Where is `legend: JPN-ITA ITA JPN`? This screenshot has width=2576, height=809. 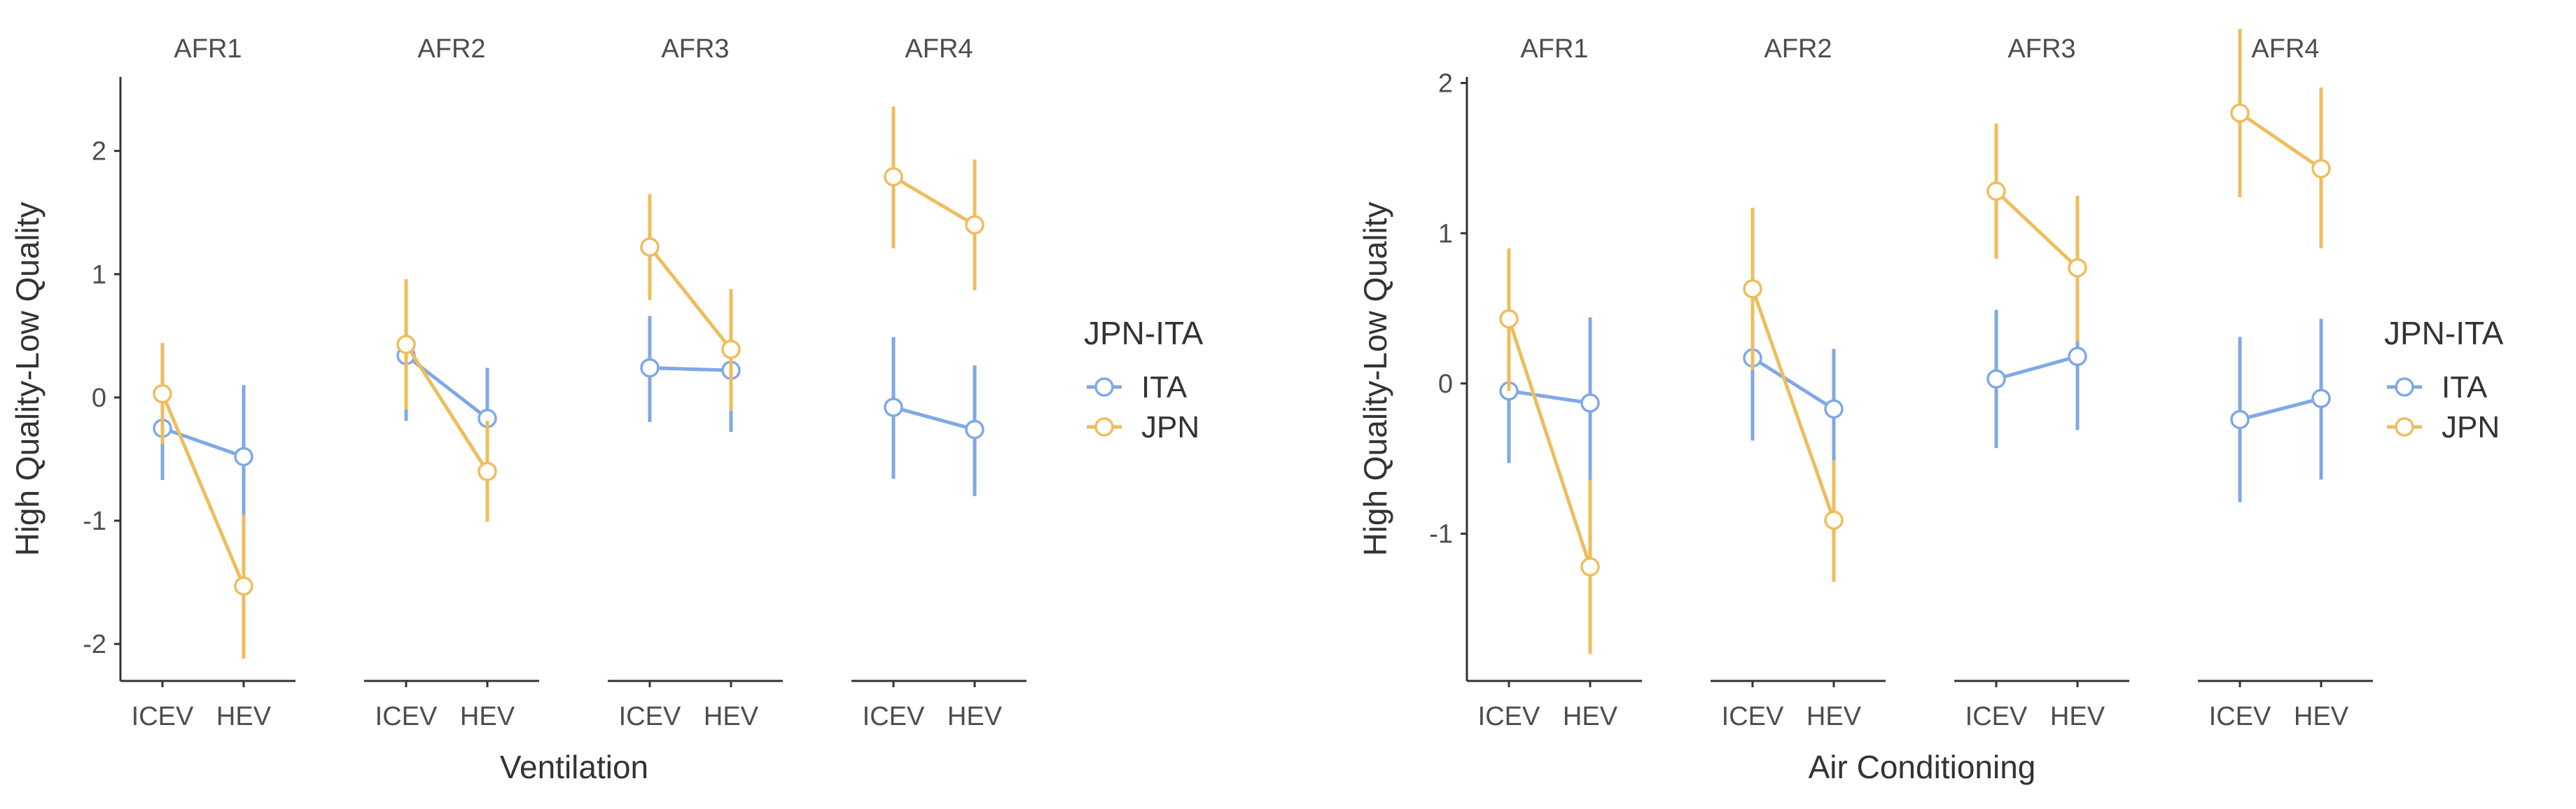
legend: JPN-ITA ITA JPN is located at coordinates (2444, 379).